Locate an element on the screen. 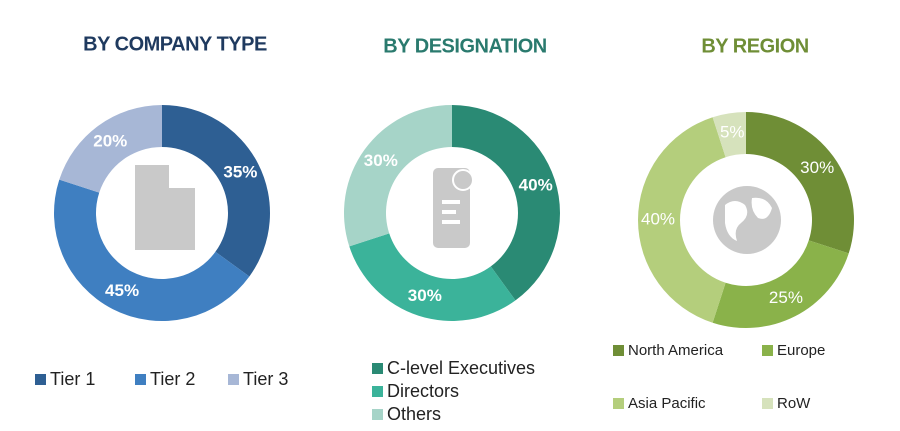 This screenshot has width=900, height=431. legend-label: Others is located at coordinates (414, 414).